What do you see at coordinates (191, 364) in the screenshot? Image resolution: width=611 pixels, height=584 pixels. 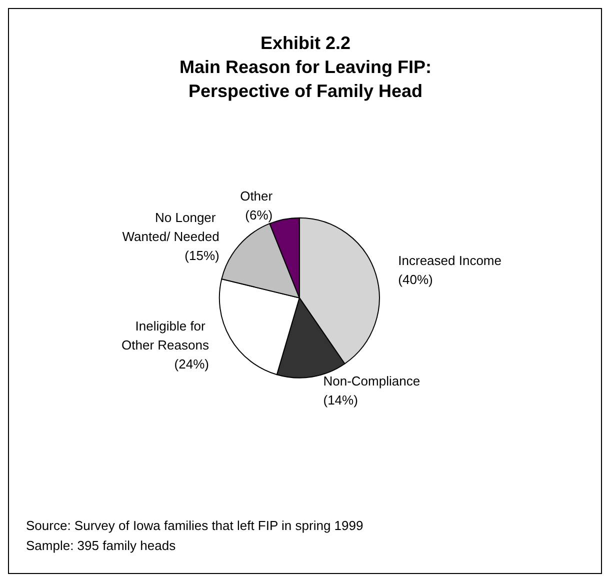 I see `data-label: (24%)` at bounding box center [191, 364].